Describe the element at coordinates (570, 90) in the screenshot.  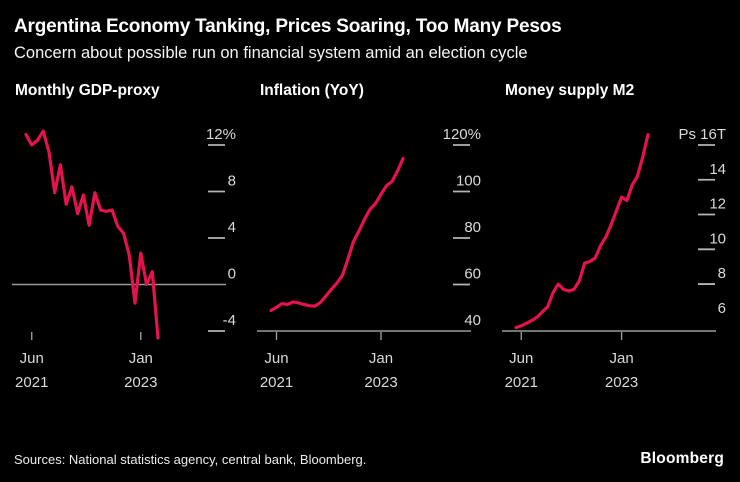
I see `m2-panel-title: Money supply M2` at that location.